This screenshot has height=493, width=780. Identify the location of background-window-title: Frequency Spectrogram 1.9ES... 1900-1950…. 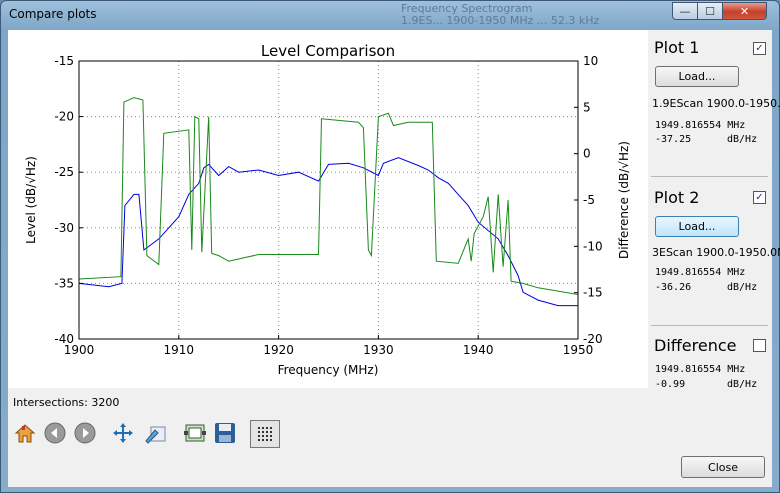
(500, 14).